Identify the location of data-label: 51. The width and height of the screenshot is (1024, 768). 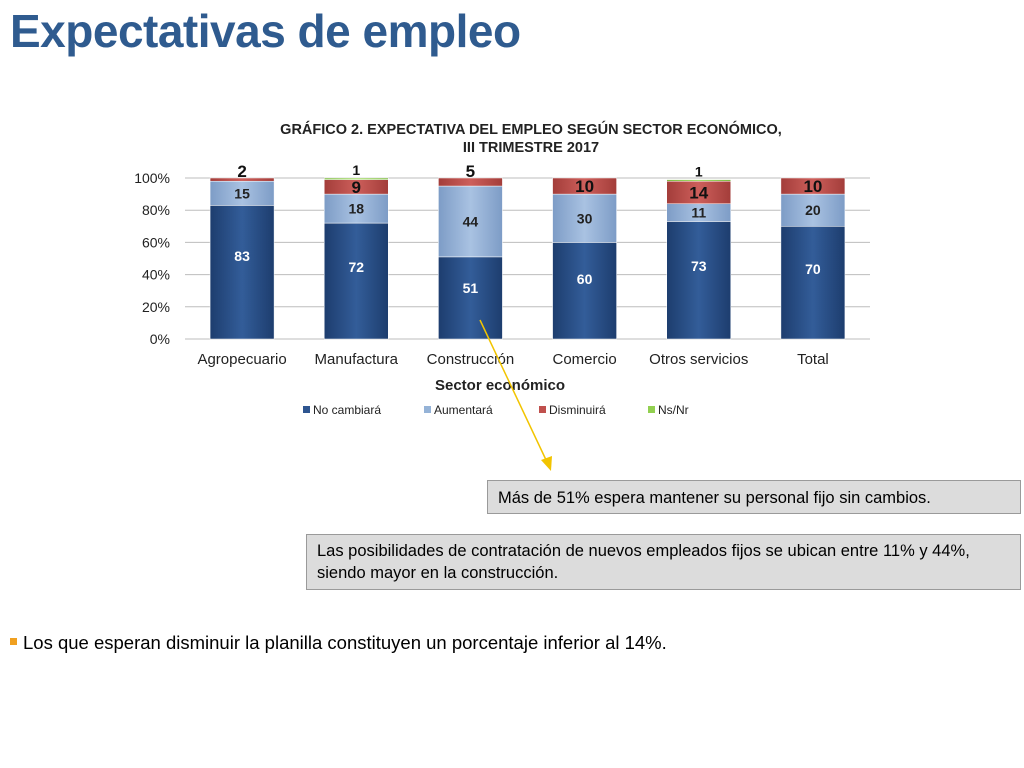
(471, 288).